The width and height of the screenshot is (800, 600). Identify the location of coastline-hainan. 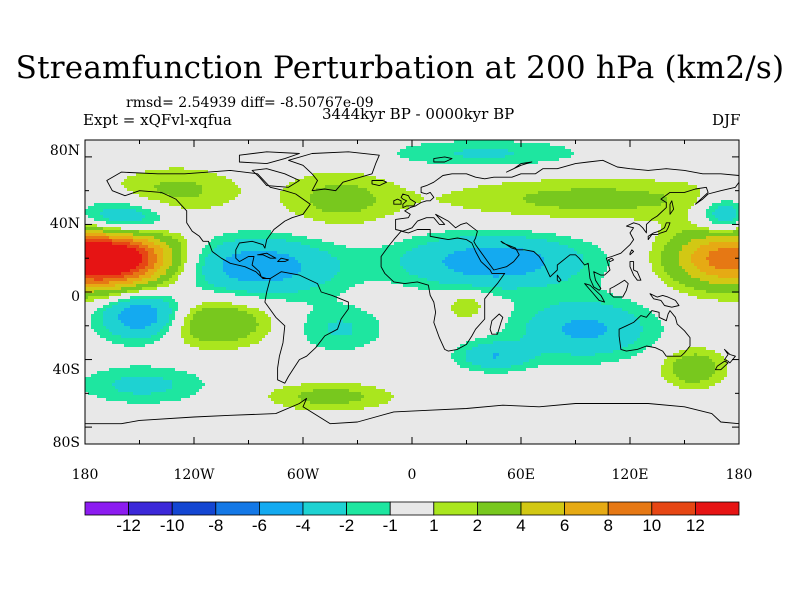
(611, 260).